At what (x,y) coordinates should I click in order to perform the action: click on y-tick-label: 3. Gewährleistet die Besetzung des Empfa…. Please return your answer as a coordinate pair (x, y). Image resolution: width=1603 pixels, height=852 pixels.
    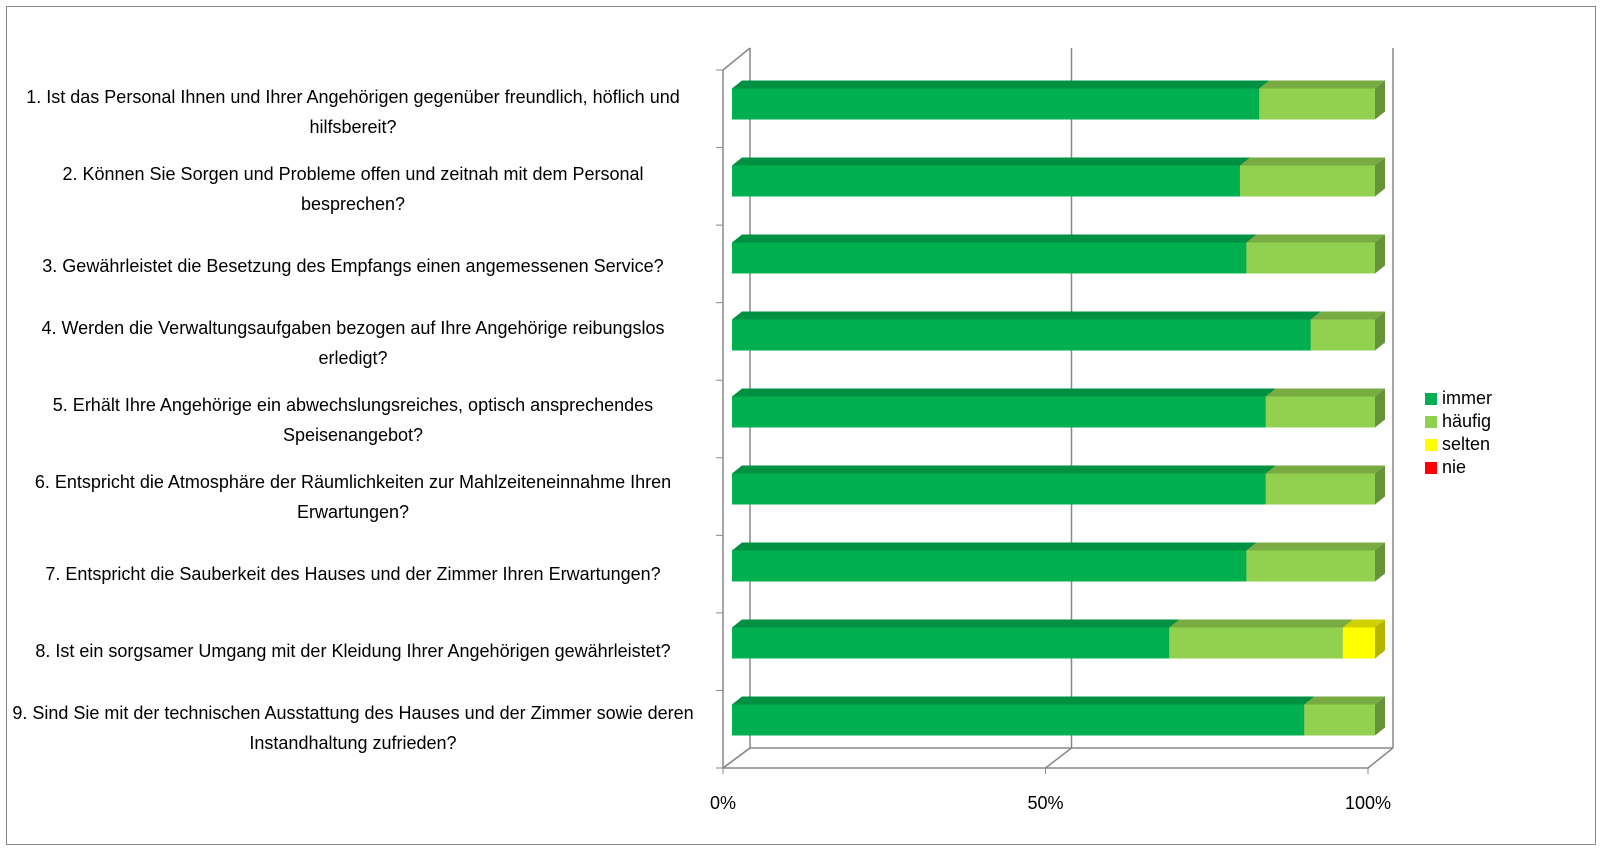
    Looking at the image, I should click on (353, 266).